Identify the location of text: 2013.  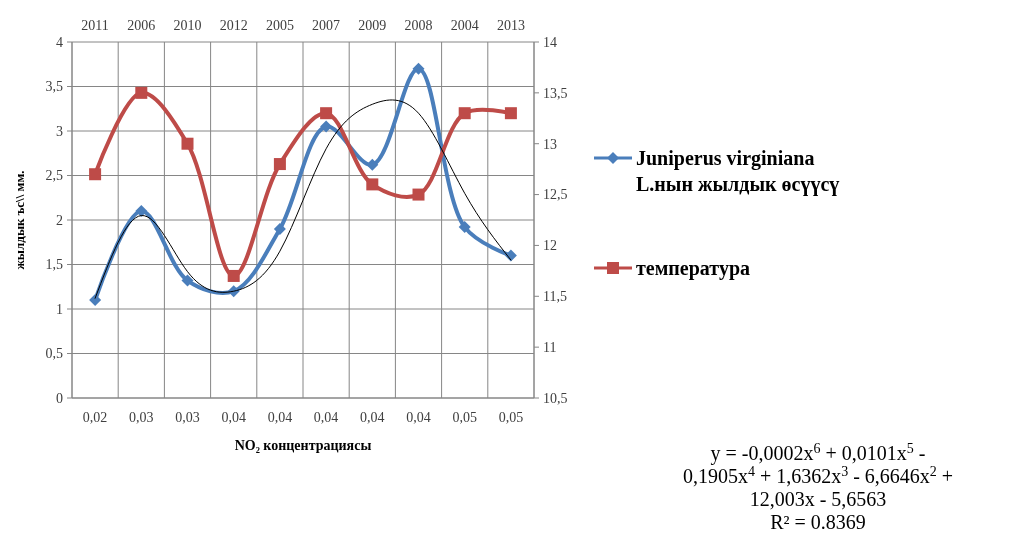
(510, 25).